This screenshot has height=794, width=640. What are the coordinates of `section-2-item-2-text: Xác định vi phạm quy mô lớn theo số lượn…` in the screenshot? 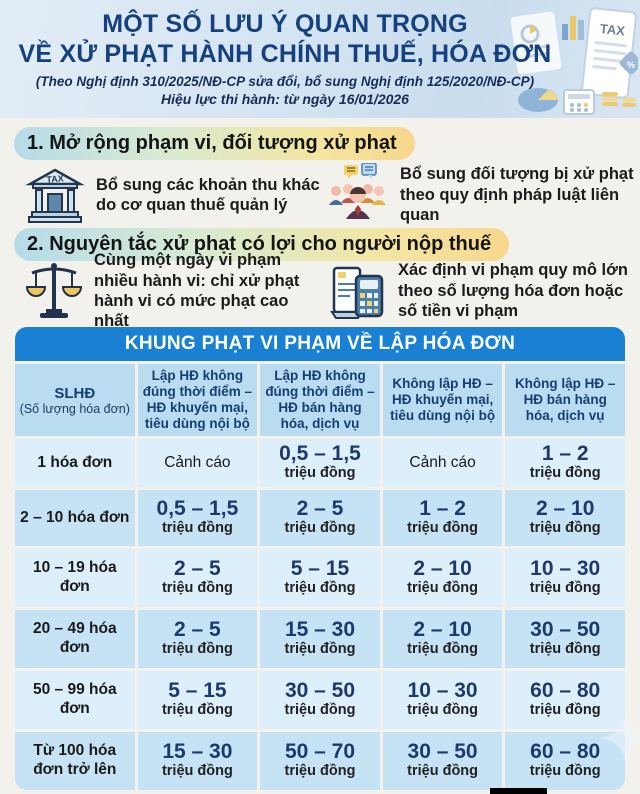 It's located at (513, 291).